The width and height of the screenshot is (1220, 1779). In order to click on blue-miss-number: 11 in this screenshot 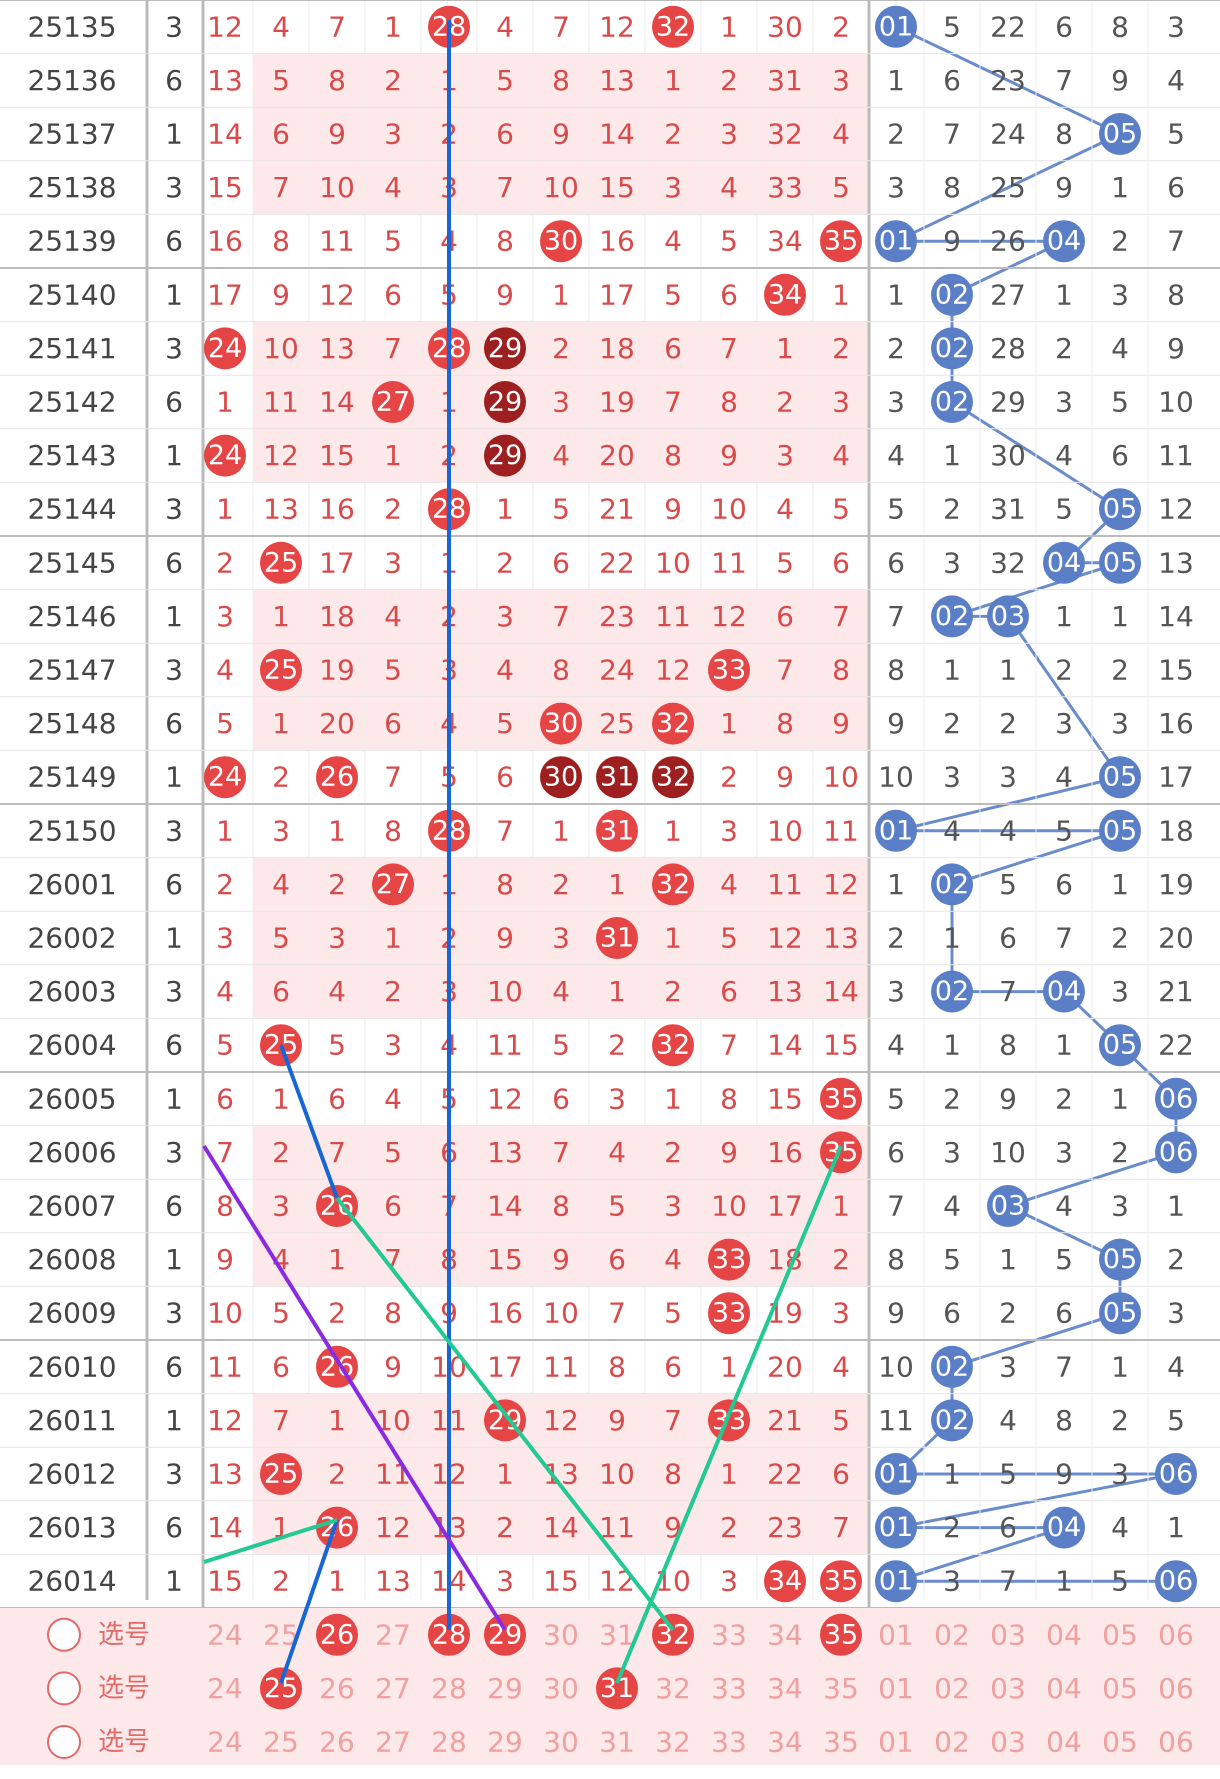, I will do `click(896, 1420)`.